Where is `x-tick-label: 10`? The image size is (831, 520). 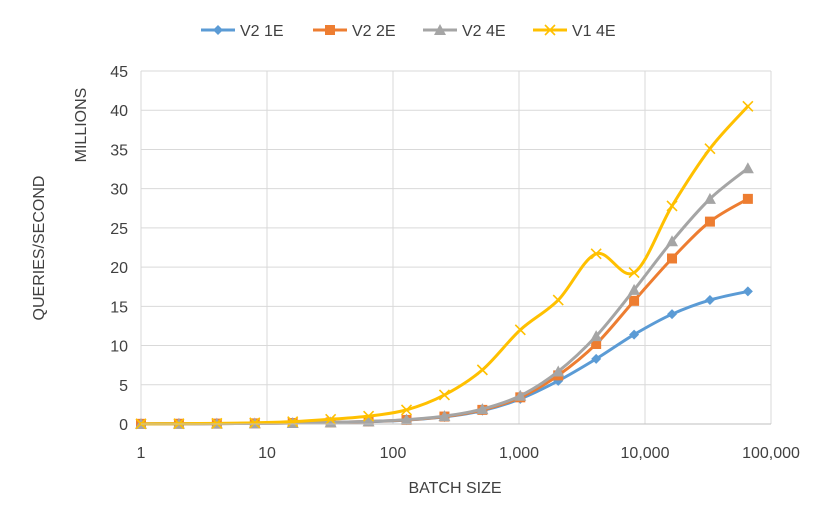 x-tick-label: 10 is located at coordinates (267, 453).